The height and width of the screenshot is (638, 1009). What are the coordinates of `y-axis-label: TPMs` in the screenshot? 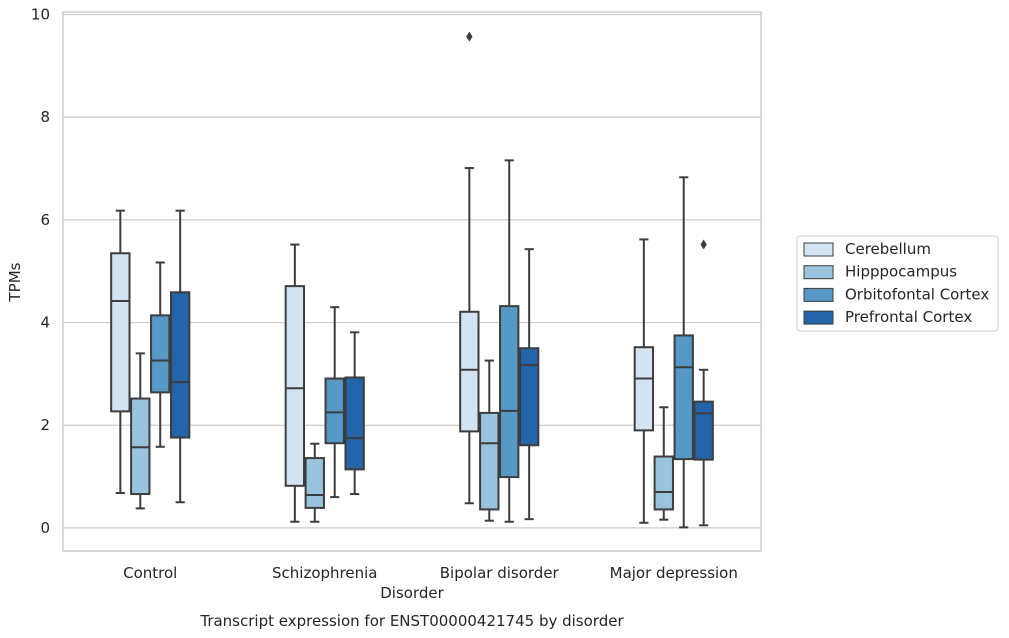 It's located at (15, 282).